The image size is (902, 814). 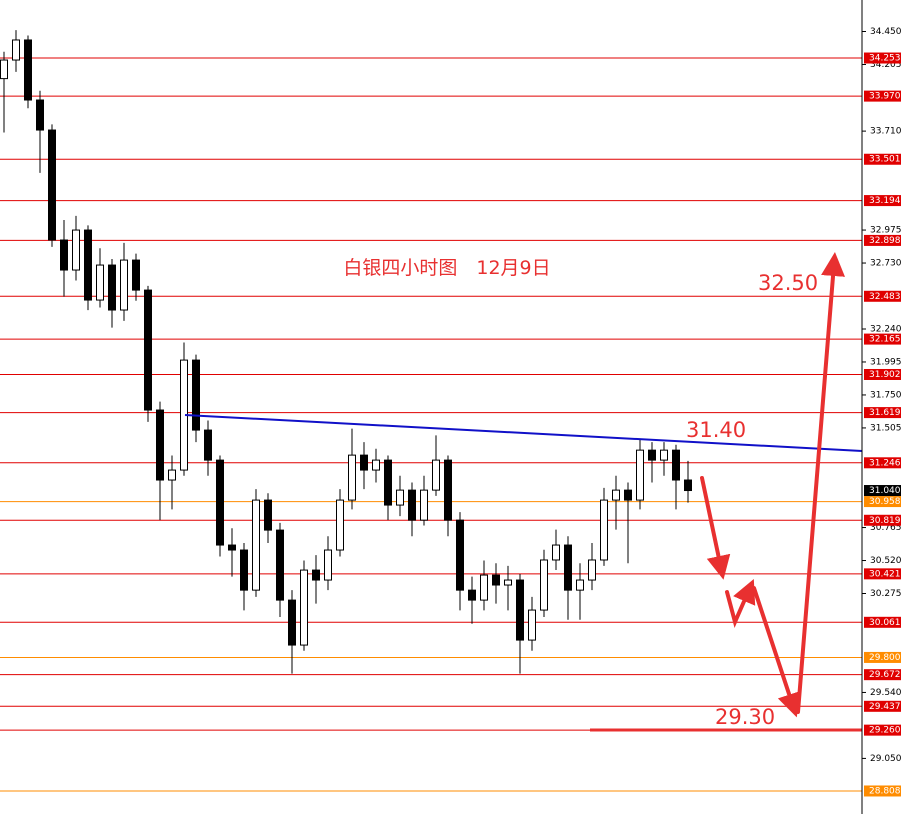 What do you see at coordinates (885, 241) in the screenshot?
I see `level-label: 32.898` at bounding box center [885, 241].